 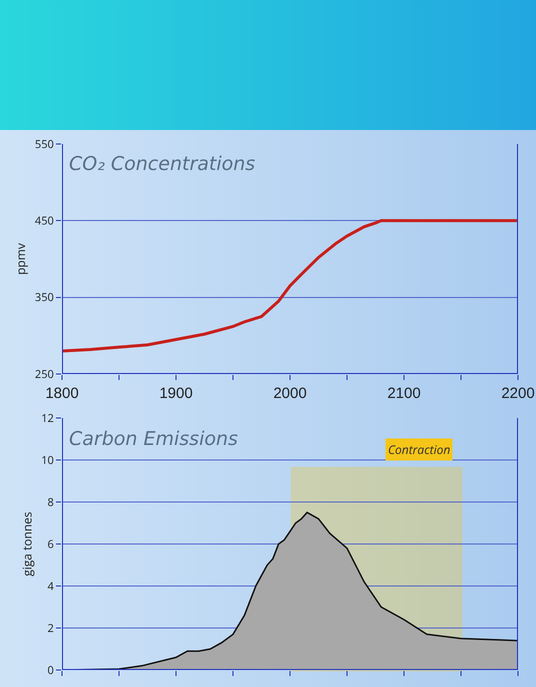 I want to click on y-tick-label: 2, so click(x=51, y=628).